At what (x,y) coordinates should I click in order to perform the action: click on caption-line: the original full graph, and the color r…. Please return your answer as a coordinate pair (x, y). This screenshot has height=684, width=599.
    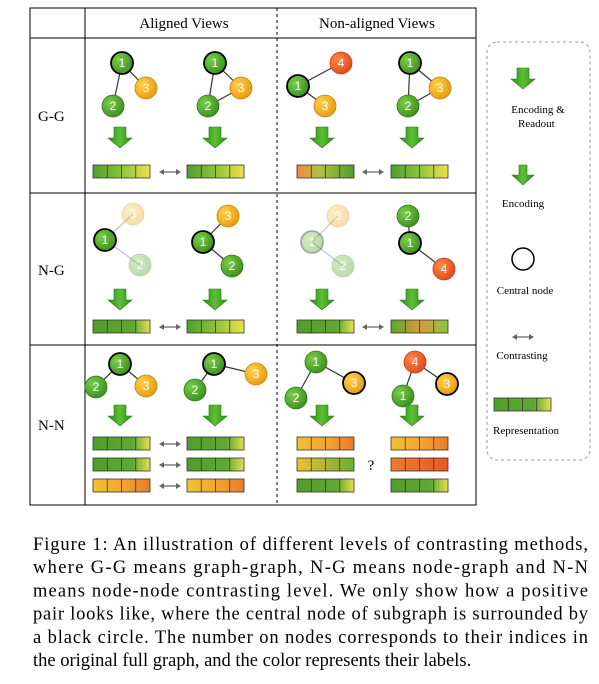
    Looking at the image, I should click on (252, 661).